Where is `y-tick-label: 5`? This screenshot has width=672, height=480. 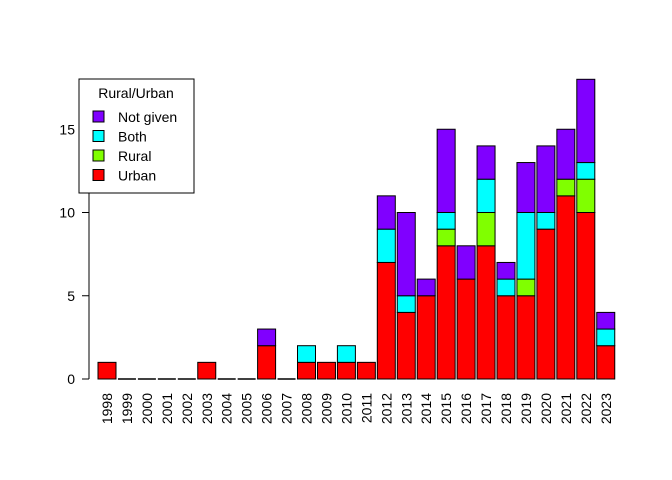
y-tick-label: 5 is located at coordinates (71, 296).